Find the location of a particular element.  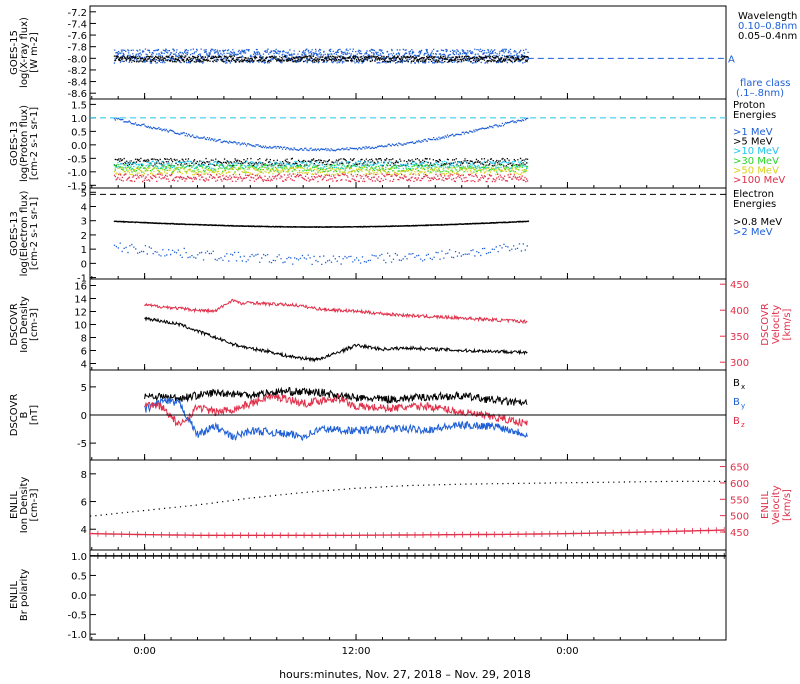

y-right-axis-label: ENLIL is located at coordinates (765, 505).